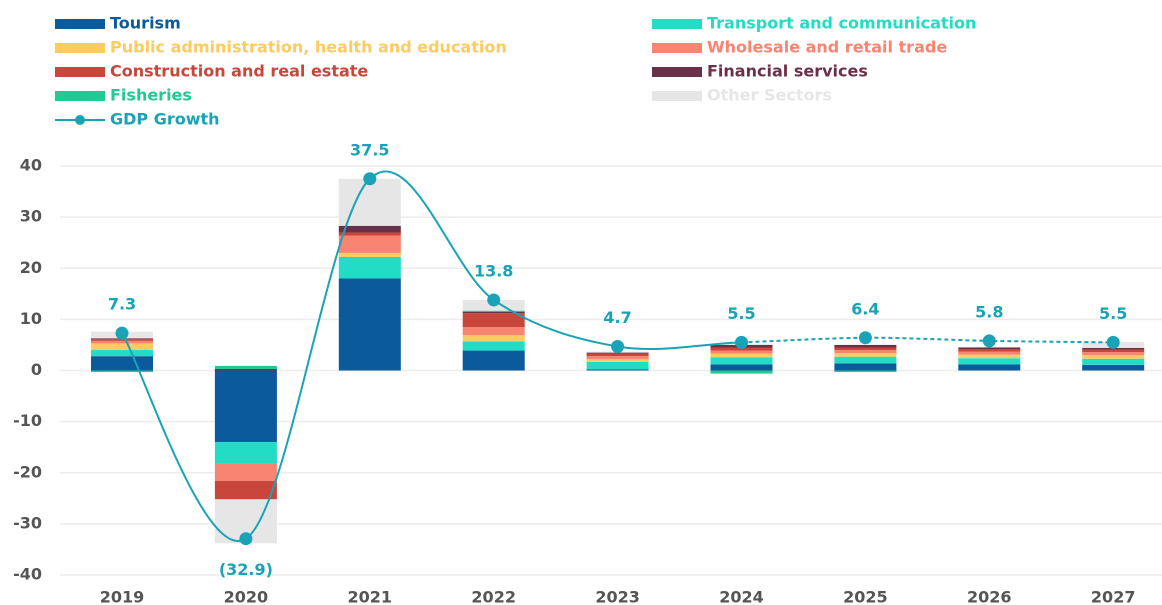  I want to click on x-tick-label: 2027, so click(1113, 596).